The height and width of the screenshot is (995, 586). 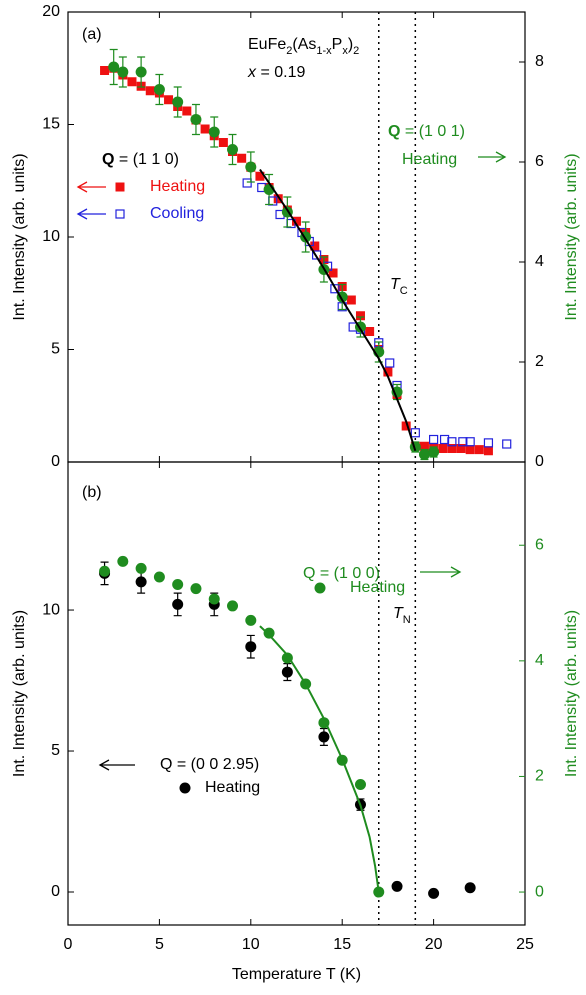 I want to click on annotation: TN, so click(x=402, y=615).